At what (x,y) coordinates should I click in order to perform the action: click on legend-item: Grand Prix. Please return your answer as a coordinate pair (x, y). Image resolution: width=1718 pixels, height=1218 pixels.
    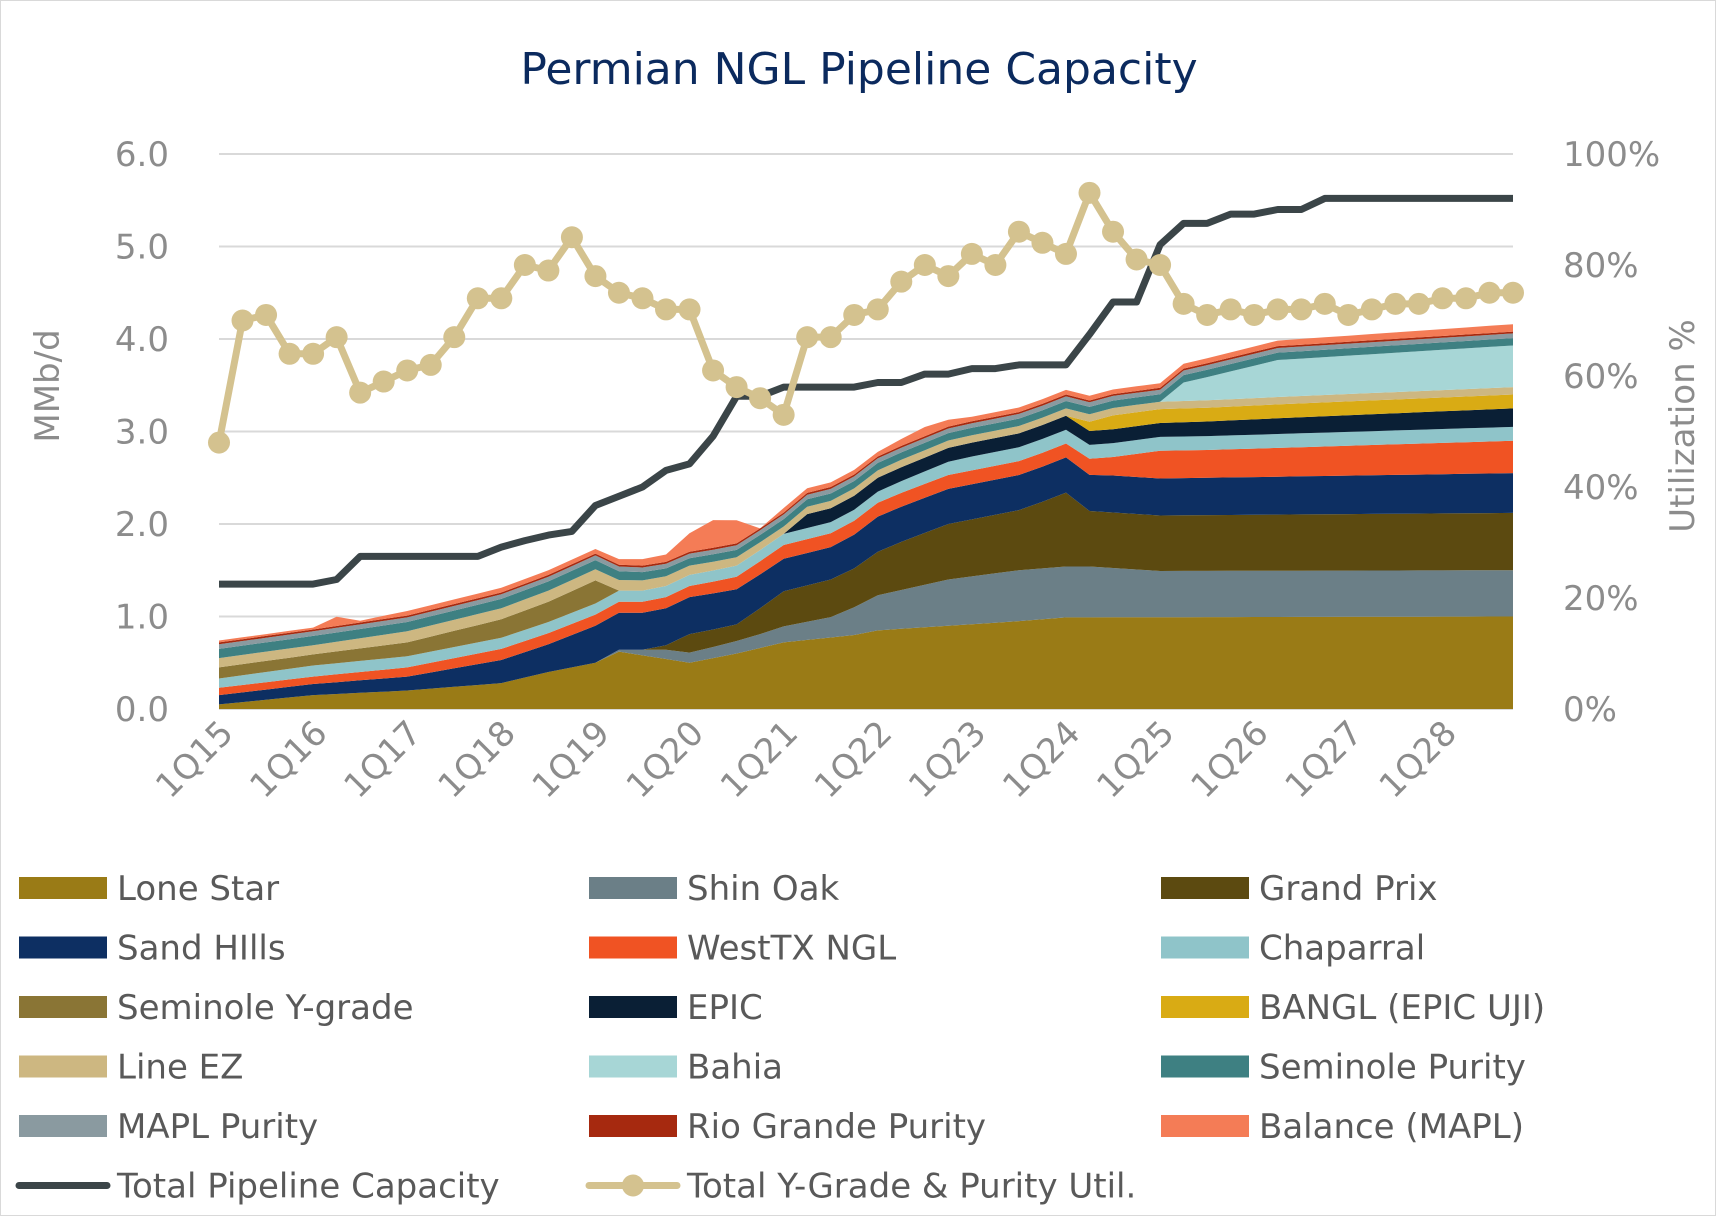
    Looking at the image, I should click on (1299, 889).